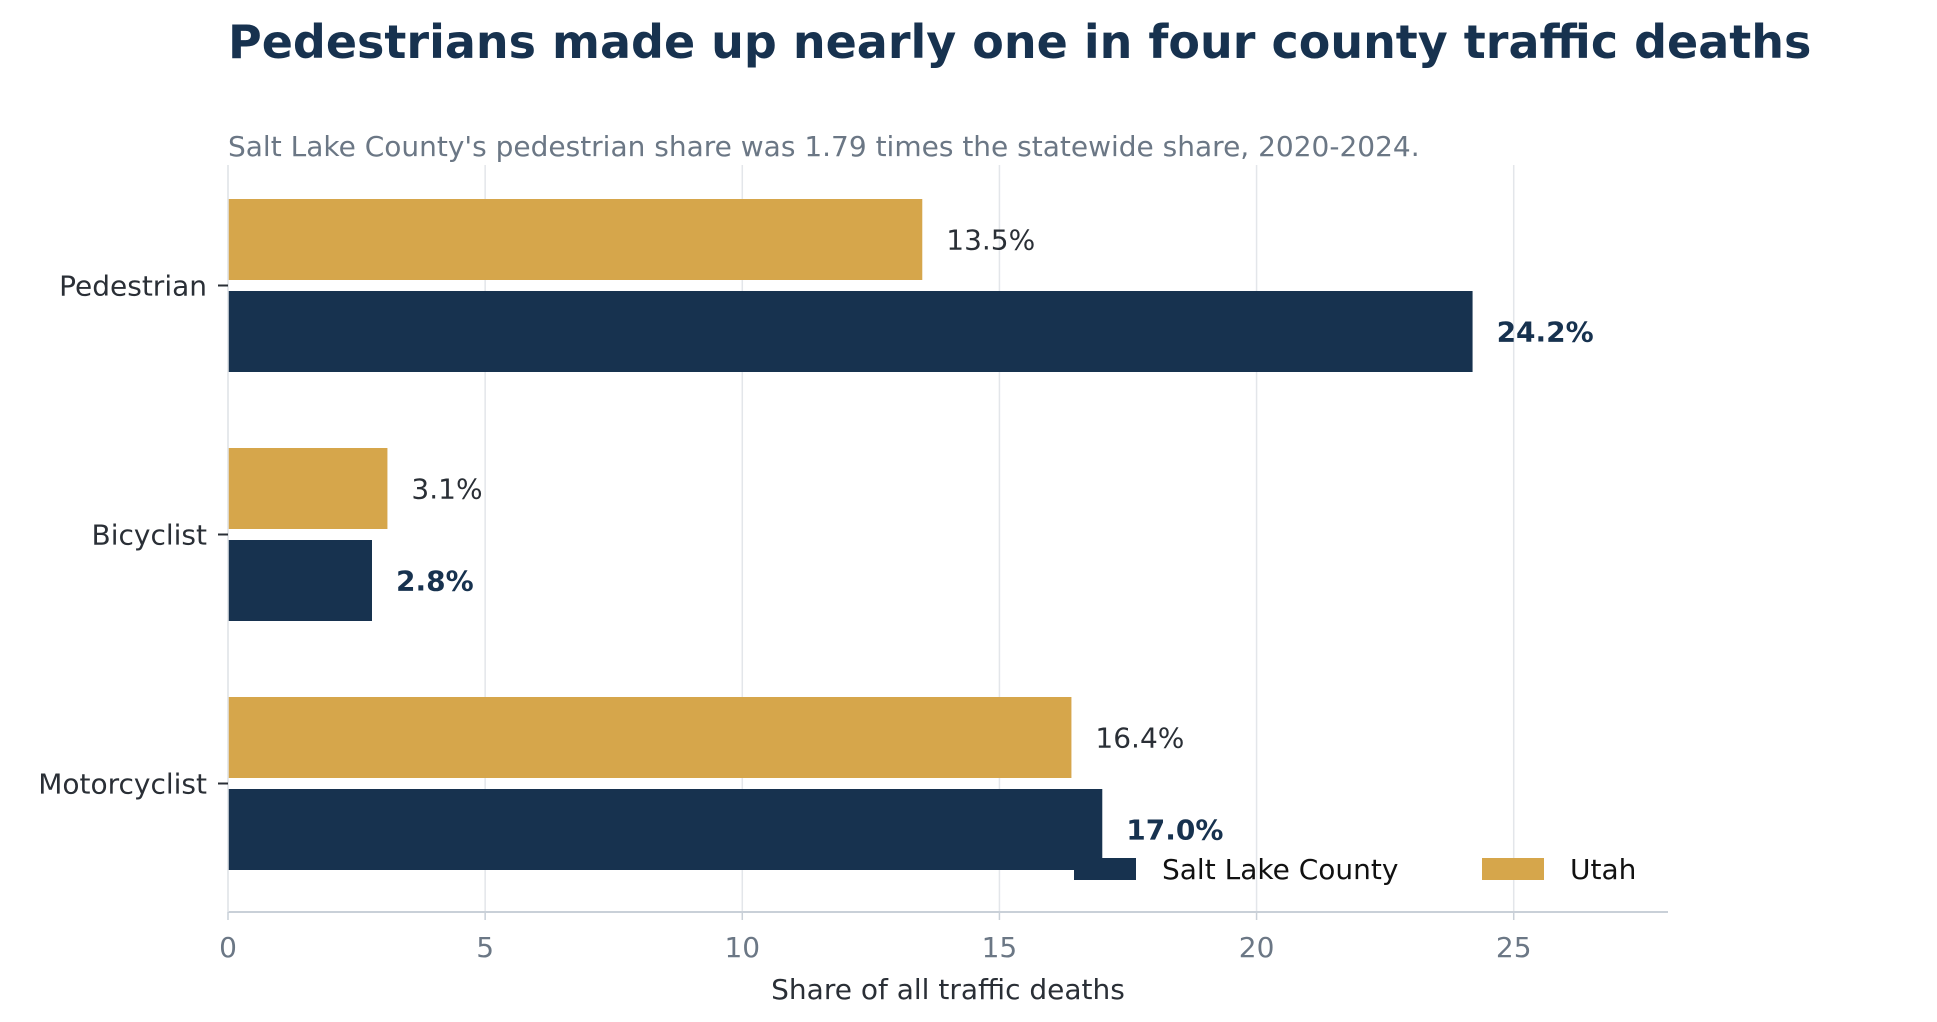 This screenshot has height=1022, width=1937. What do you see at coordinates (228, 947) in the screenshot?
I see `x-tick-label: 0` at bounding box center [228, 947].